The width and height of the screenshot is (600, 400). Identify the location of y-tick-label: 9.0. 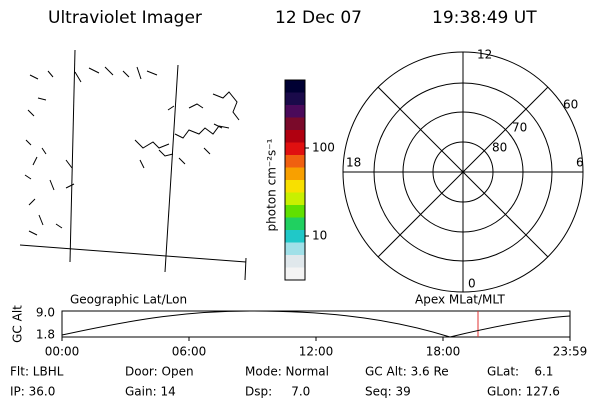
(45, 313).